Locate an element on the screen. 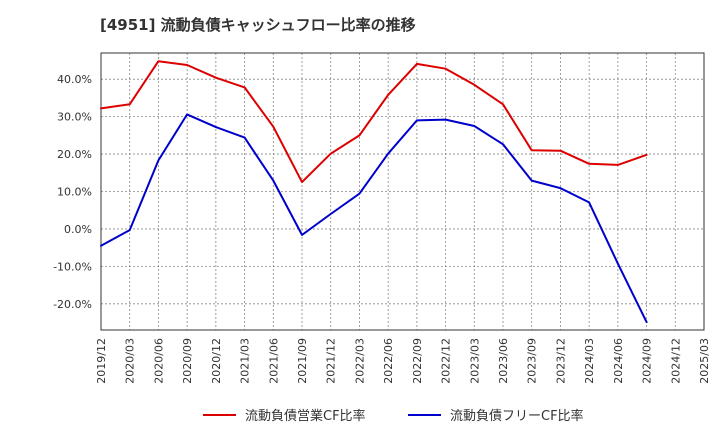 The height and width of the screenshot is (440, 720). y-tick-label: 30.0% is located at coordinates (74, 117).